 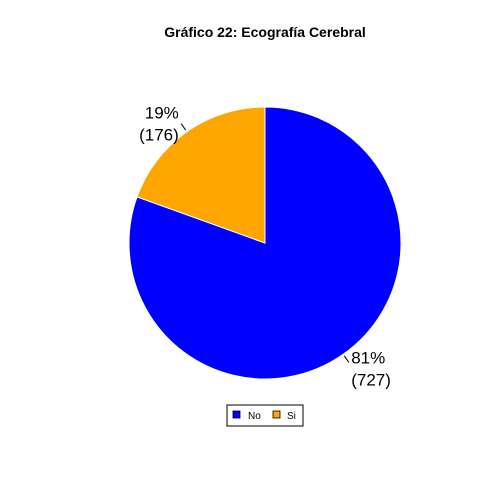 I want to click on legend-box, so click(x=265, y=415).